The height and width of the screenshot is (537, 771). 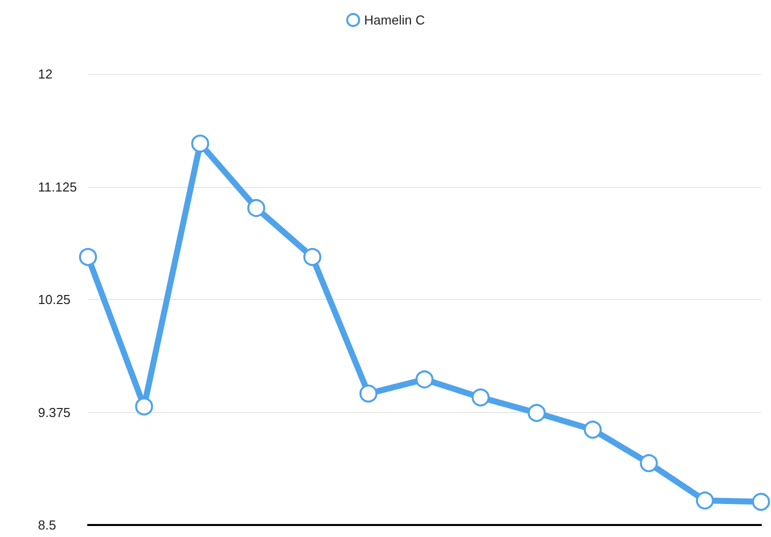 I want to click on y-tick-label: 12, so click(x=45, y=74).